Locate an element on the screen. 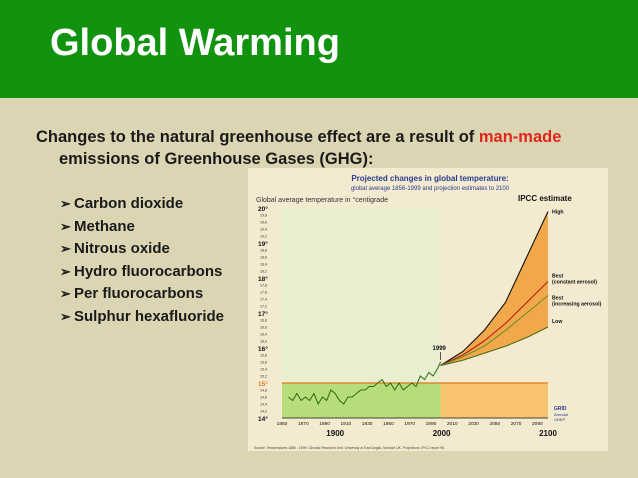 The width and height of the screenshot is (638, 478). series-line-best-increasing is located at coordinates (494, 331).